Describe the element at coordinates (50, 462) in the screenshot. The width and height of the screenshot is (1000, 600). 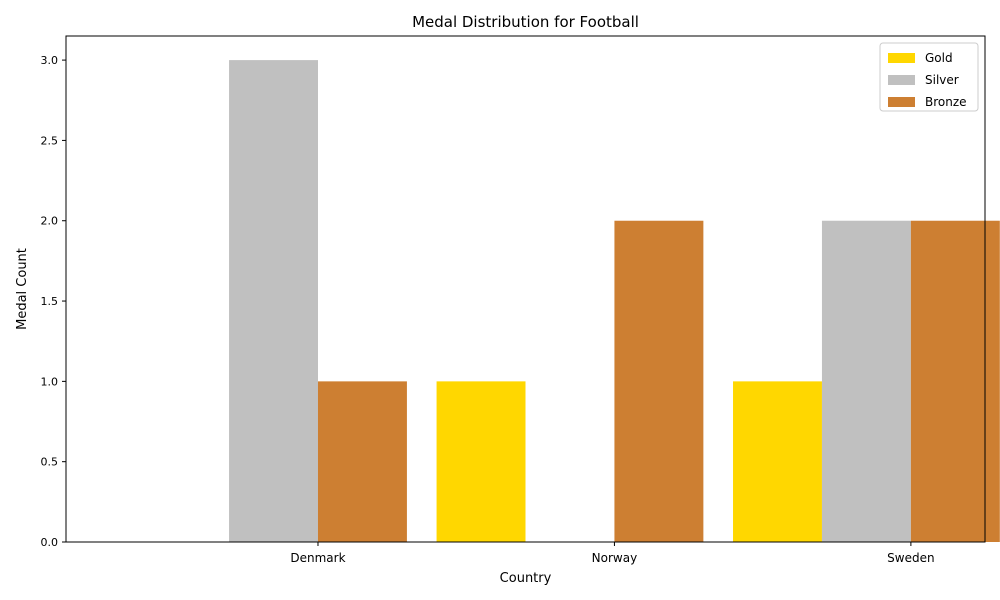
I see `y-tick-label: 0.5` at that location.